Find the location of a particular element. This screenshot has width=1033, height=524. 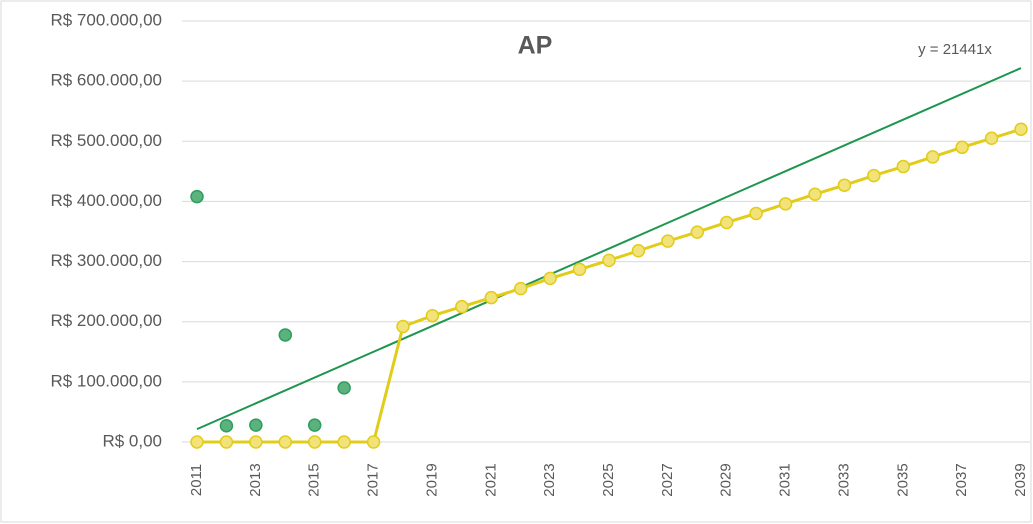

x-tick-label: 2011 is located at coordinates (196, 480).